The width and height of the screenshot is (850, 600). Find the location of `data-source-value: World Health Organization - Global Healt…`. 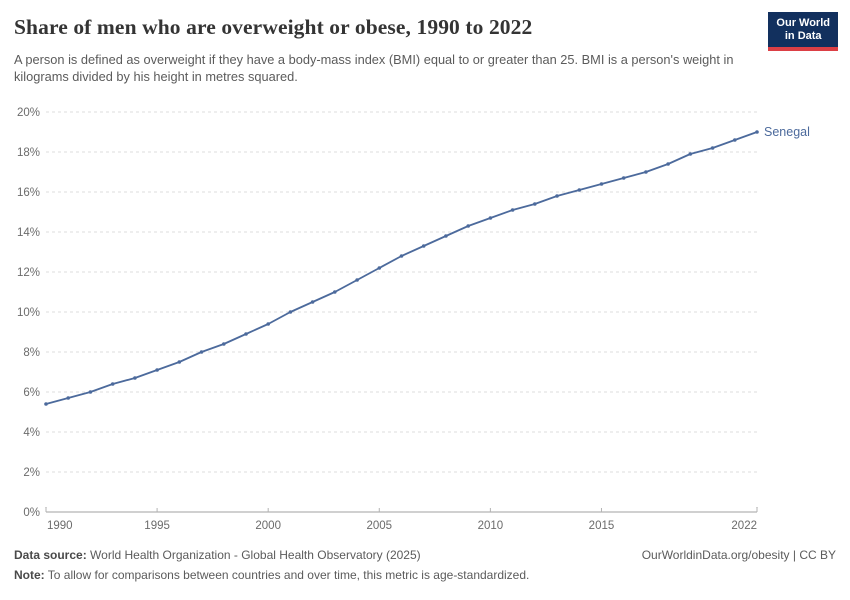

data-source-value: World Health Organization - Global Healt… is located at coordinates (255, 555).